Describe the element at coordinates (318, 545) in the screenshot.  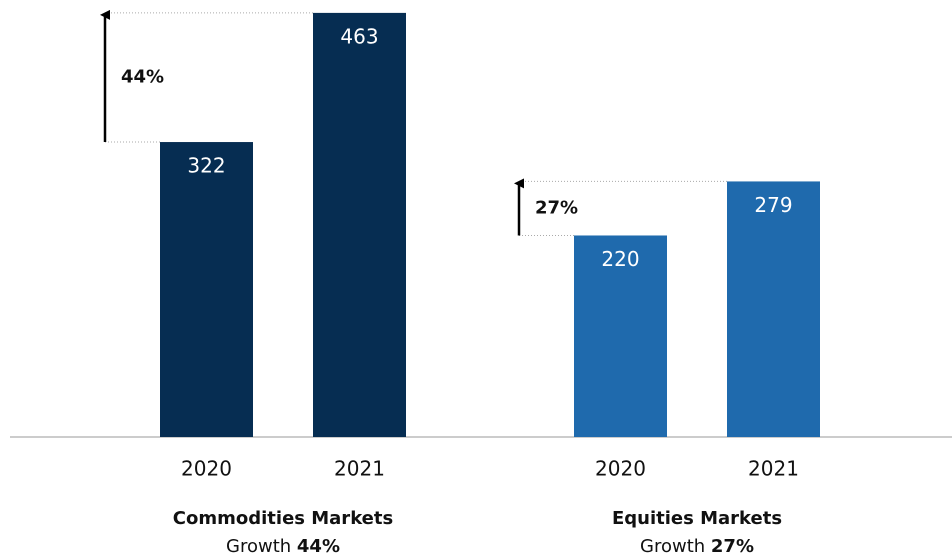
I see `growth-value: 44%` at that location.